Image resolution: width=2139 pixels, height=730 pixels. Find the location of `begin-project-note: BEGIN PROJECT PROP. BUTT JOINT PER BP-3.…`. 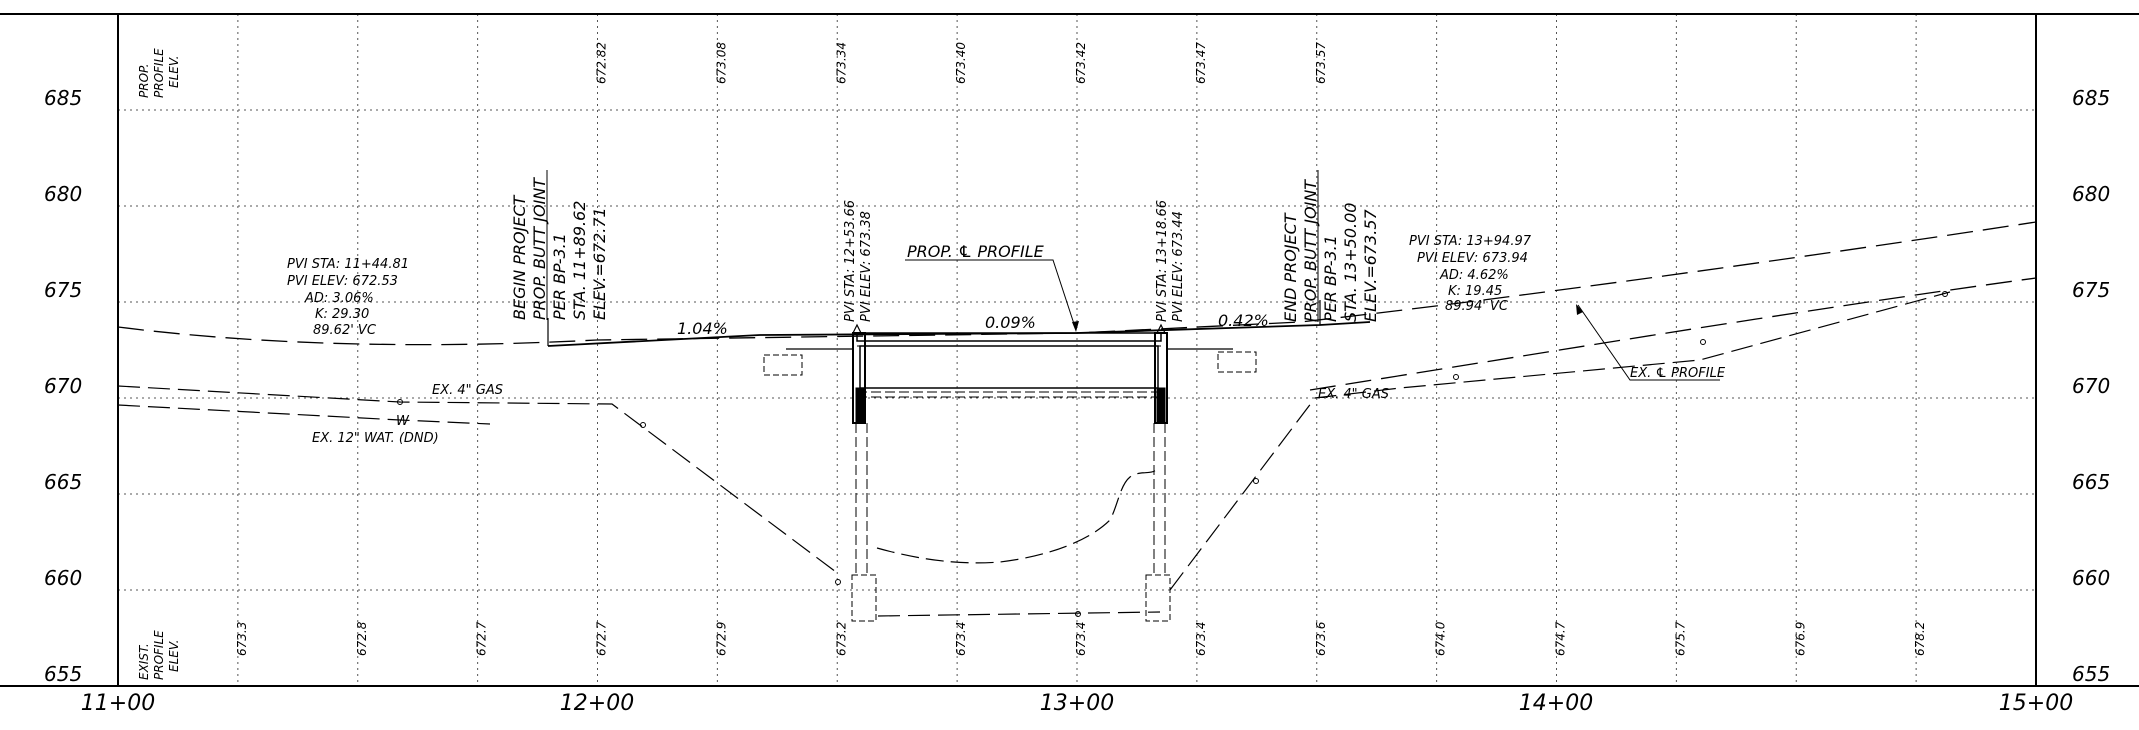

begin-project-note: BEGIN PROJECT PROP. BUTT JOINT PER BP-3.… is located at coordinates (559, 245).